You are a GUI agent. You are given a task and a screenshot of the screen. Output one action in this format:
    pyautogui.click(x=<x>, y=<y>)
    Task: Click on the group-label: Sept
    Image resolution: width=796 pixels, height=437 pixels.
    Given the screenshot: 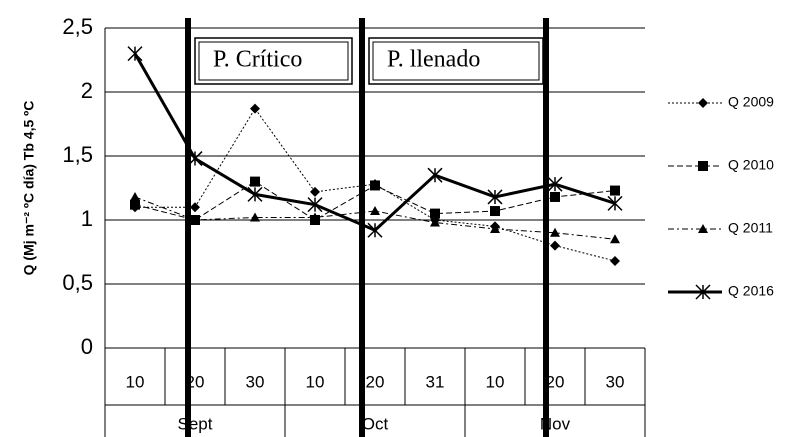 What is the action you would take?
    pyautogui.click(x=195, y=423)
    